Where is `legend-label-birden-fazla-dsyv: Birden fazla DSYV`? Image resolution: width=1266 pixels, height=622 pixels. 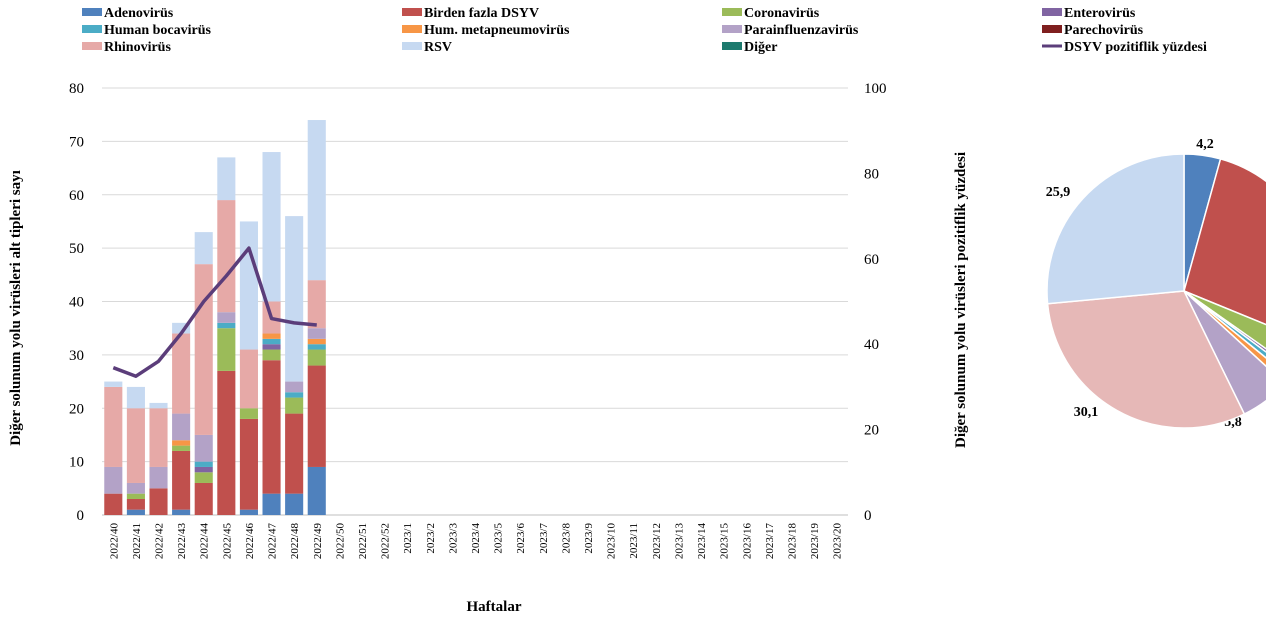
legend-label-birden-fazla-dsyv: Birden fazla DSYV is located at coordinates (481, 13).